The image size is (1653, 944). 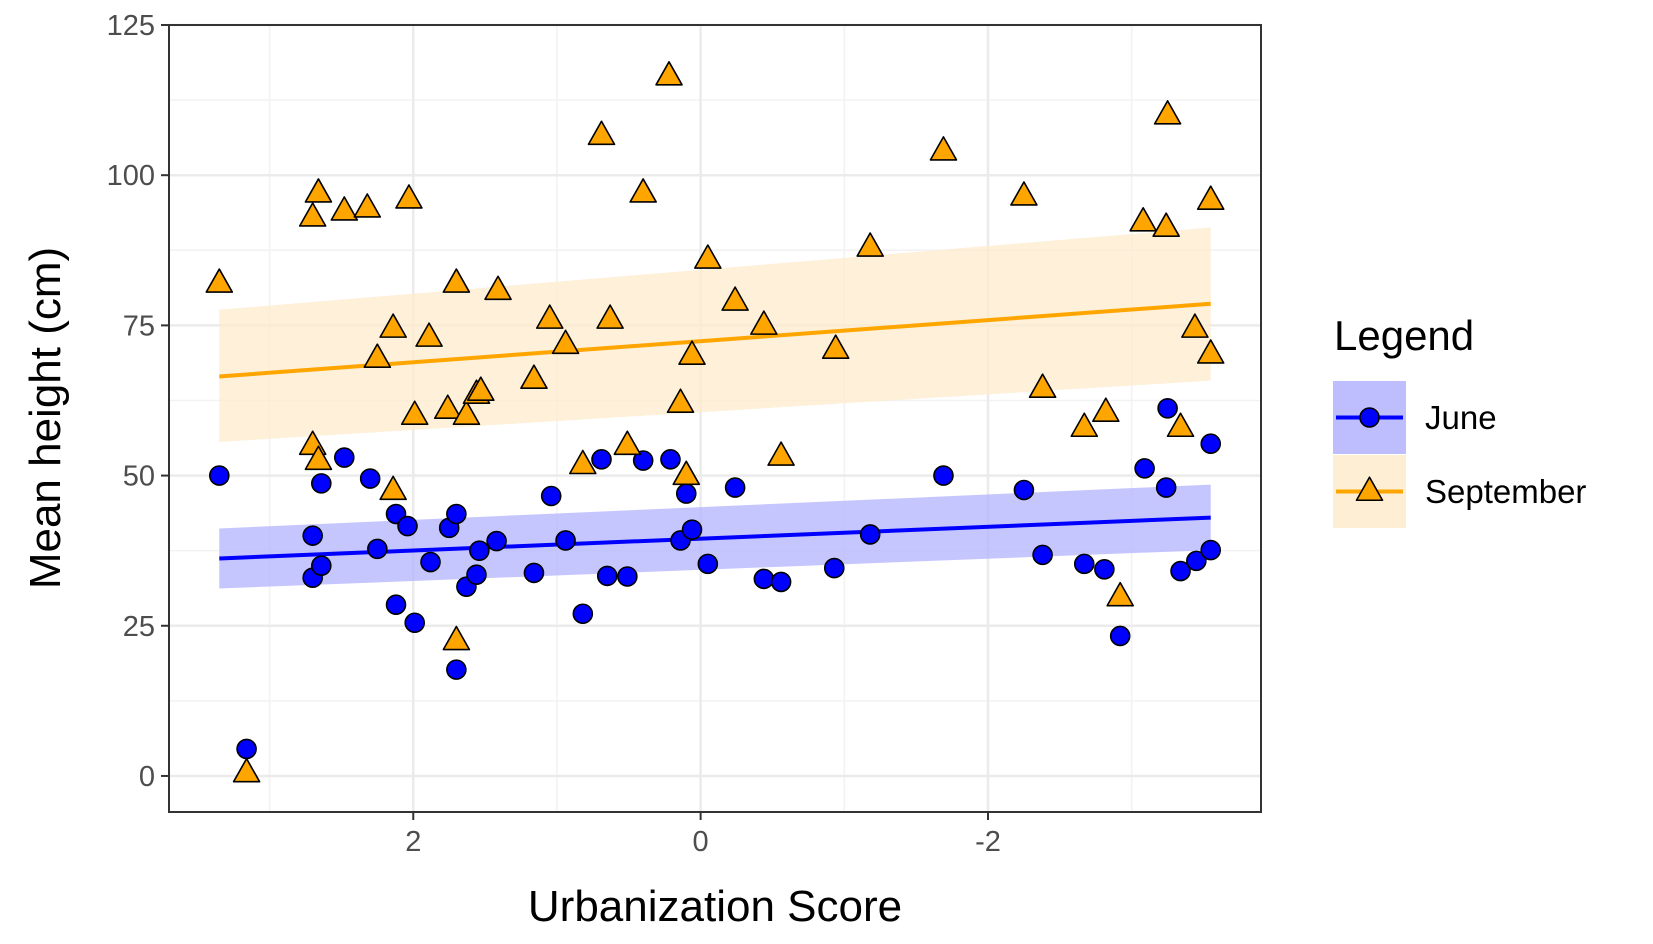 What do you see at coordinates (139, 477) in the screenshot?
I see `y-tick-label: 50` at bounding box center [139, 477].